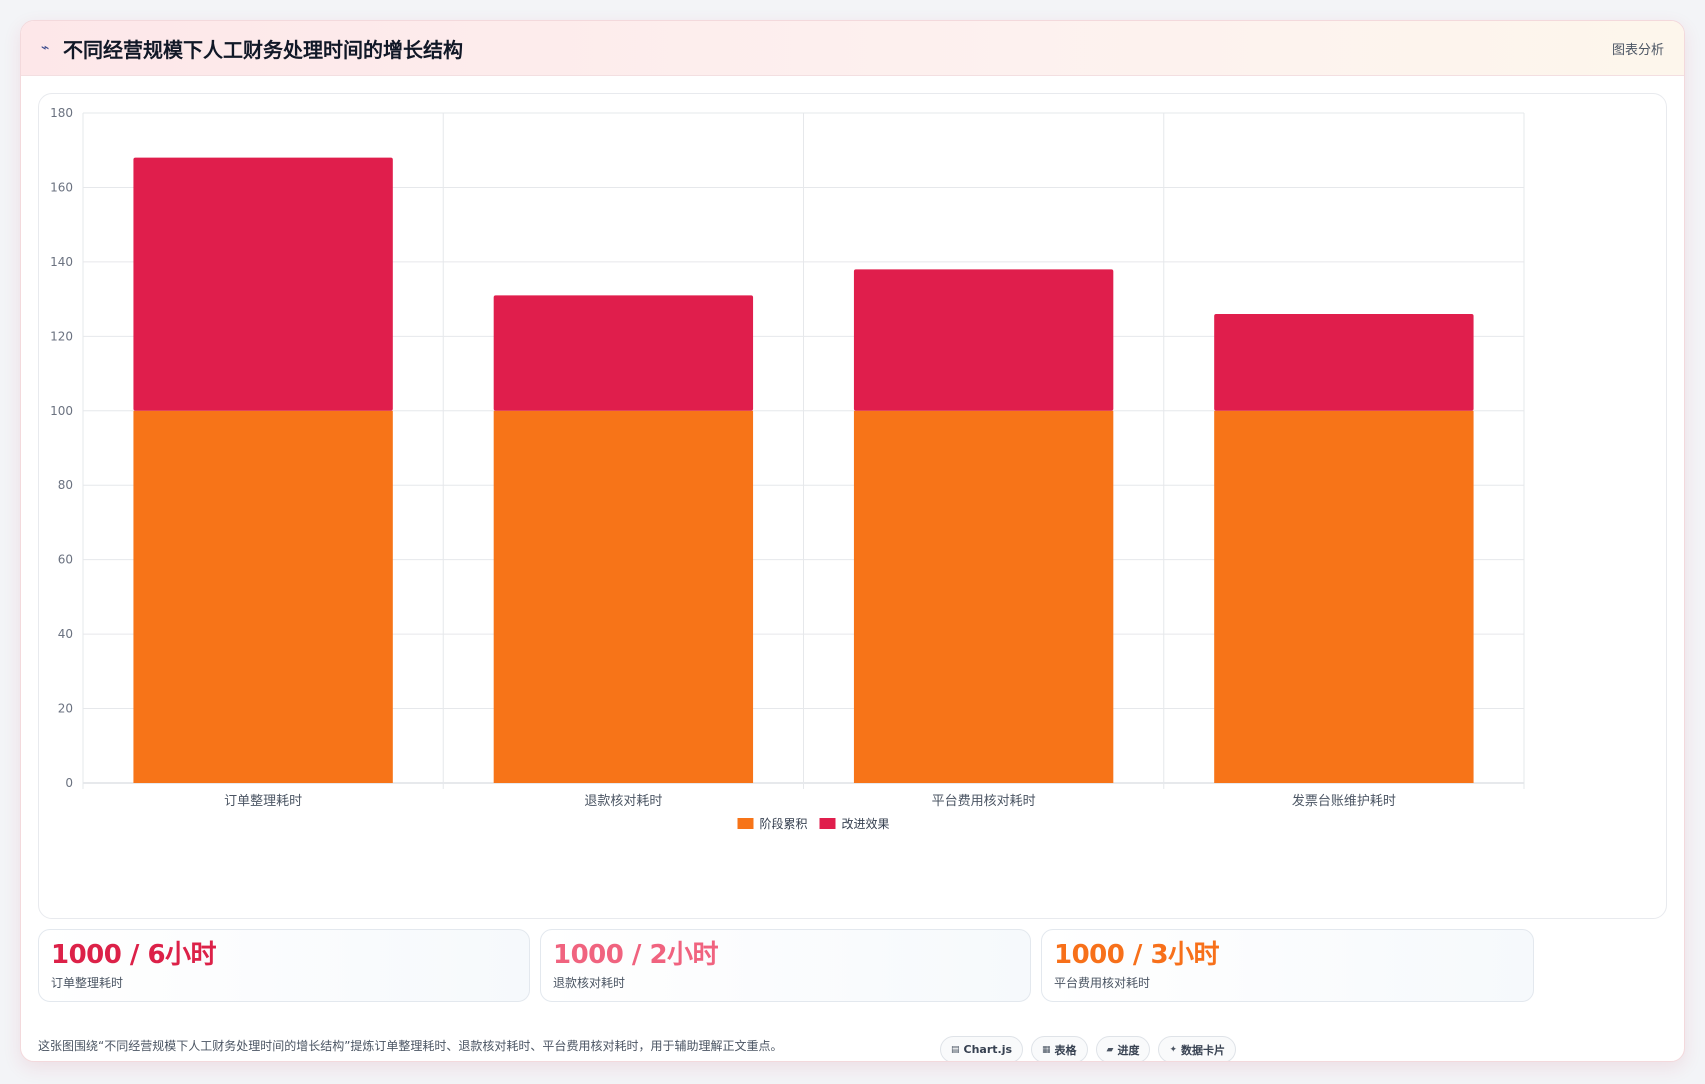 This screenshot has height=1084, width=1705. What do you see at coordinates (65, 709) in the screenshot?
I see `y-tick-label: 20` at bounding box center [65, 709].